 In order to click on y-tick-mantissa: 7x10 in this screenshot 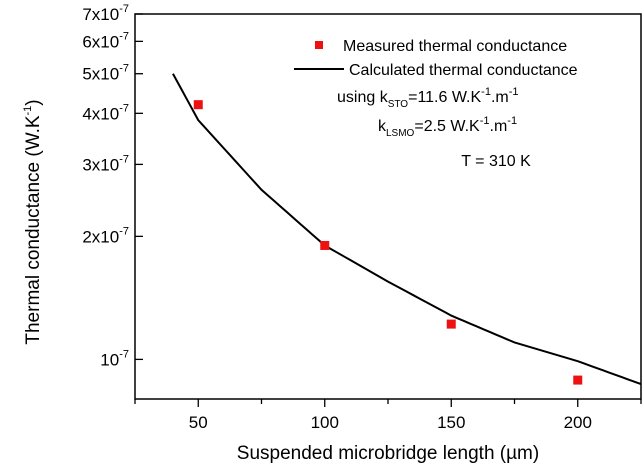, I will do `click(100, 14)`.